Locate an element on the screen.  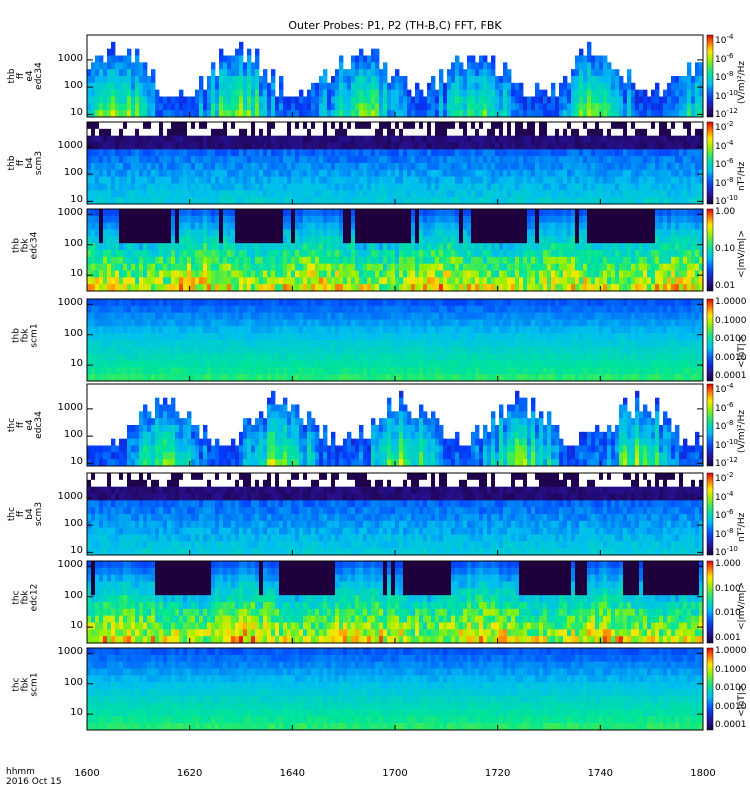
colorbar-tick-label: 0.0010 is located at coordinates (731, 706).